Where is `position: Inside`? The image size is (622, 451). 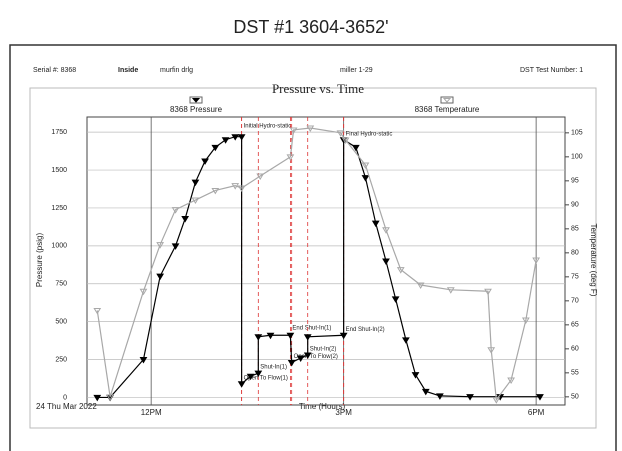 position: Inside is located at coordinates (128, 70).